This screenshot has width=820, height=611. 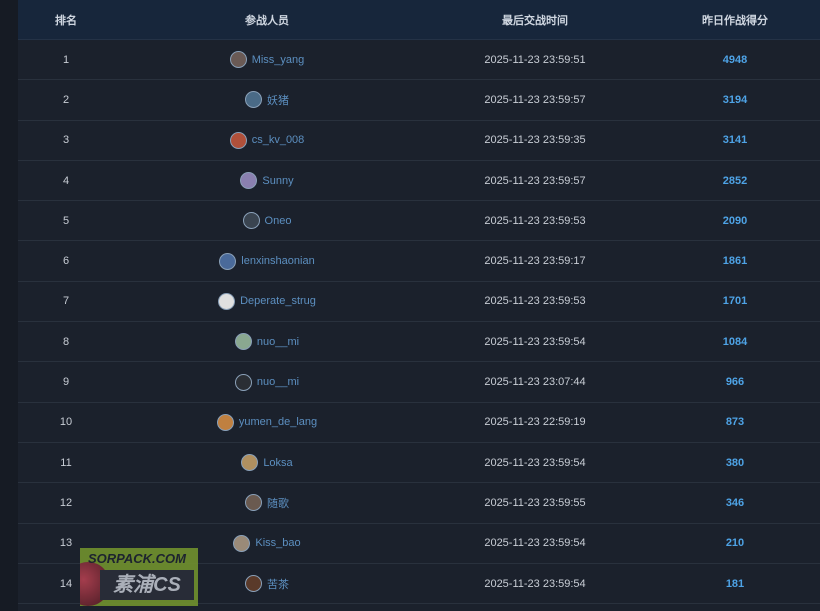 What do you see at coordinates (735, 543) in the screenshot?
I see `score: 210` at bounding box center [735, 543].